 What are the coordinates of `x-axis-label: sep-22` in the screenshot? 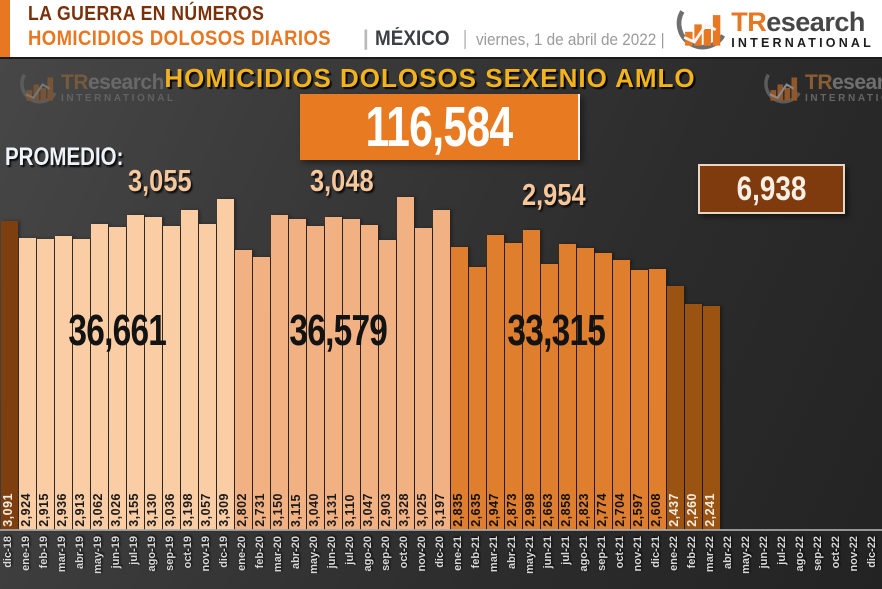 It's located at (818, 553).